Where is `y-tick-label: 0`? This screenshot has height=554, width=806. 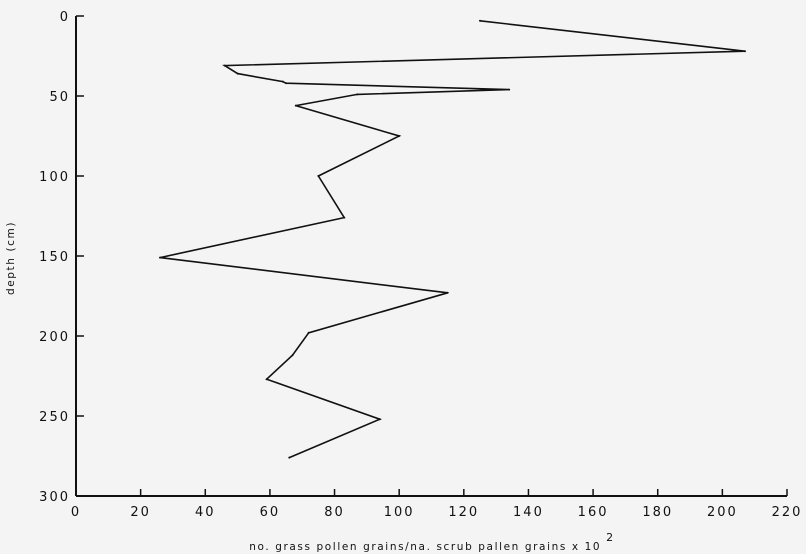
y-tick-label: 0 is located at coordinates (65, 17).